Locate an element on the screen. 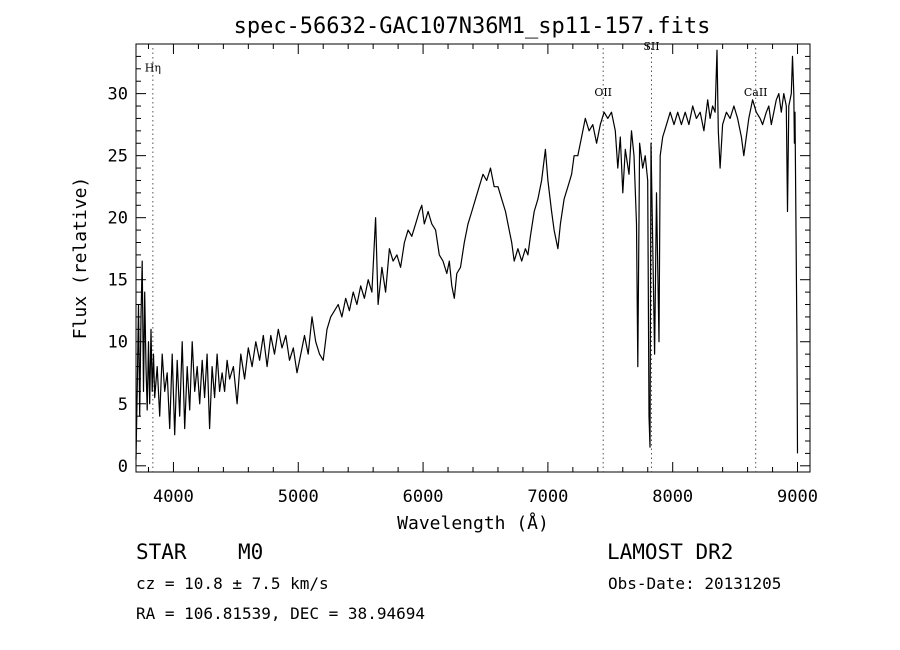  object-subclass: M0 is located at coordinates (251, 552).